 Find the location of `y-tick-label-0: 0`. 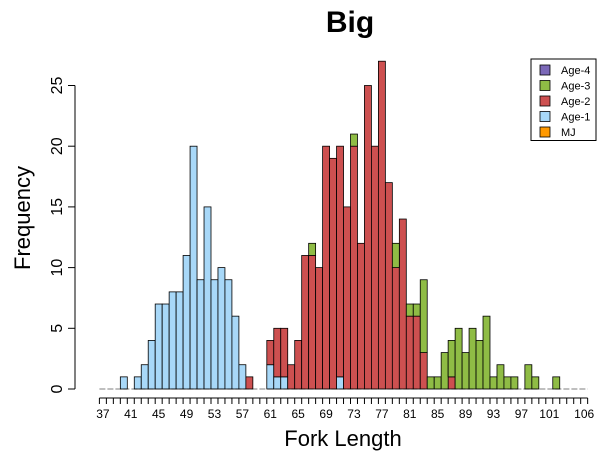

y-tick-label-0: 0 is located at coordinates (57, 388).